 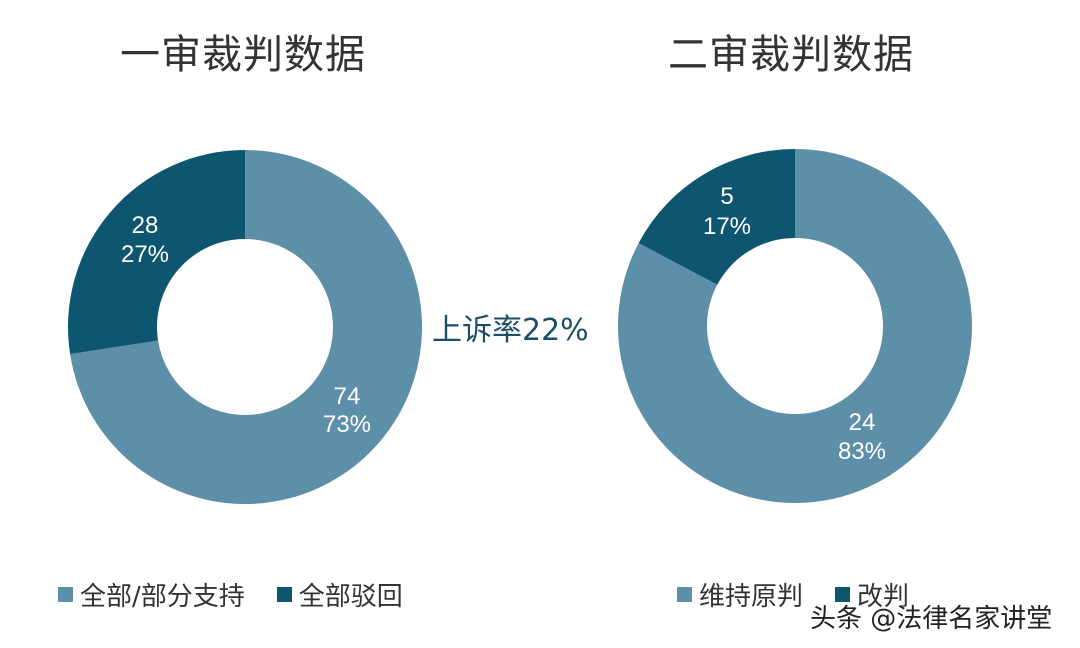 What do you see at coordinates (751, 597) in the screenshot?
I see `legend-label: 维持原判` at bounding box center [751, 597].